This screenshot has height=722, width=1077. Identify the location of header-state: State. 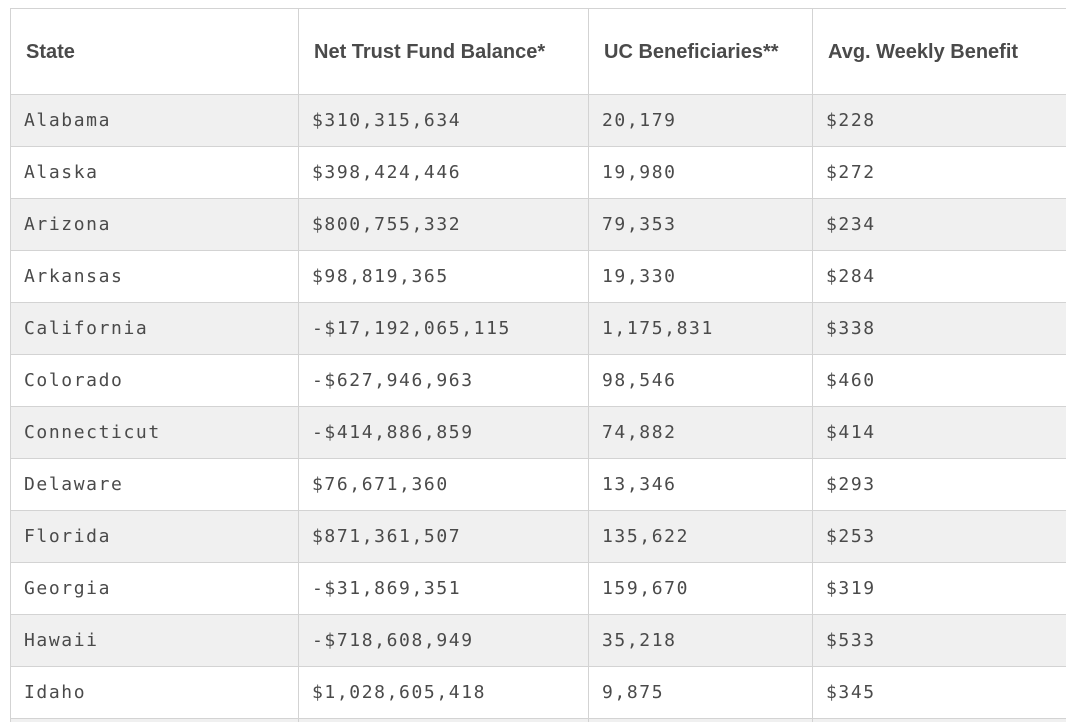
(154, 51).